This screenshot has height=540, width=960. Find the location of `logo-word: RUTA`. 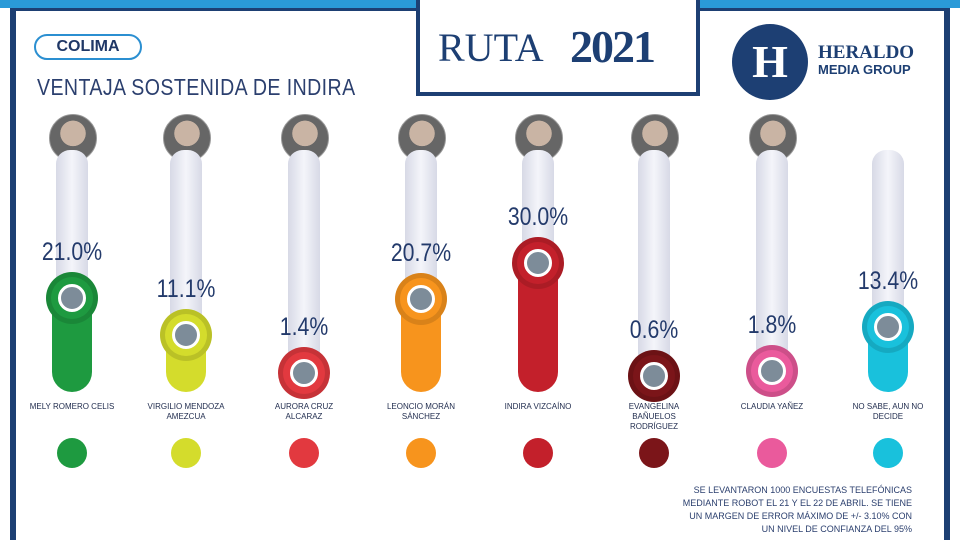

logo-word: RUTA is located at coordinates (491, 47).